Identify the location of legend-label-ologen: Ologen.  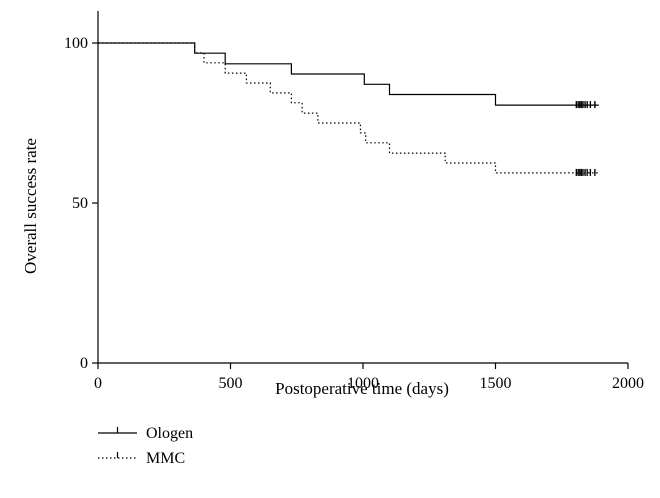
(169, 433).